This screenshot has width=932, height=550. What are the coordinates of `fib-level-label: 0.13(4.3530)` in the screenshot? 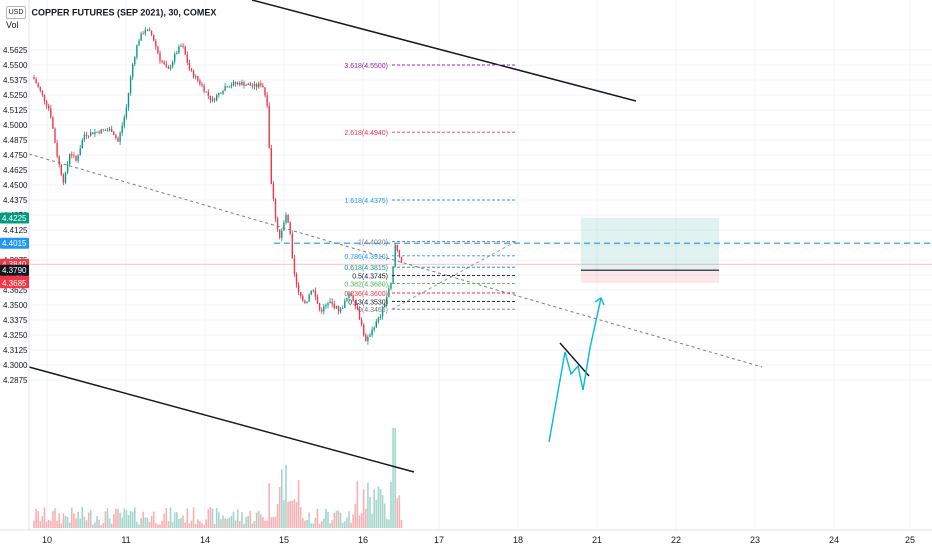 It's located at (368, 302).